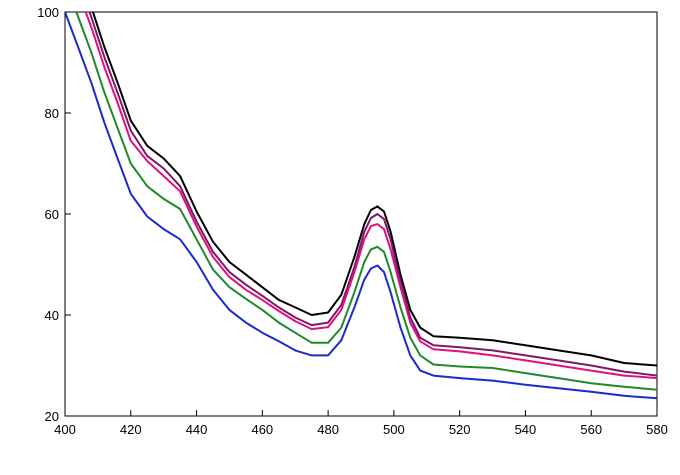 The height and width of the screenshot is (475, 680). What do you see at coordinates (394, 429) in the screenshot?
I see `x-tick-label: 500` at bounding box center [394, 429].